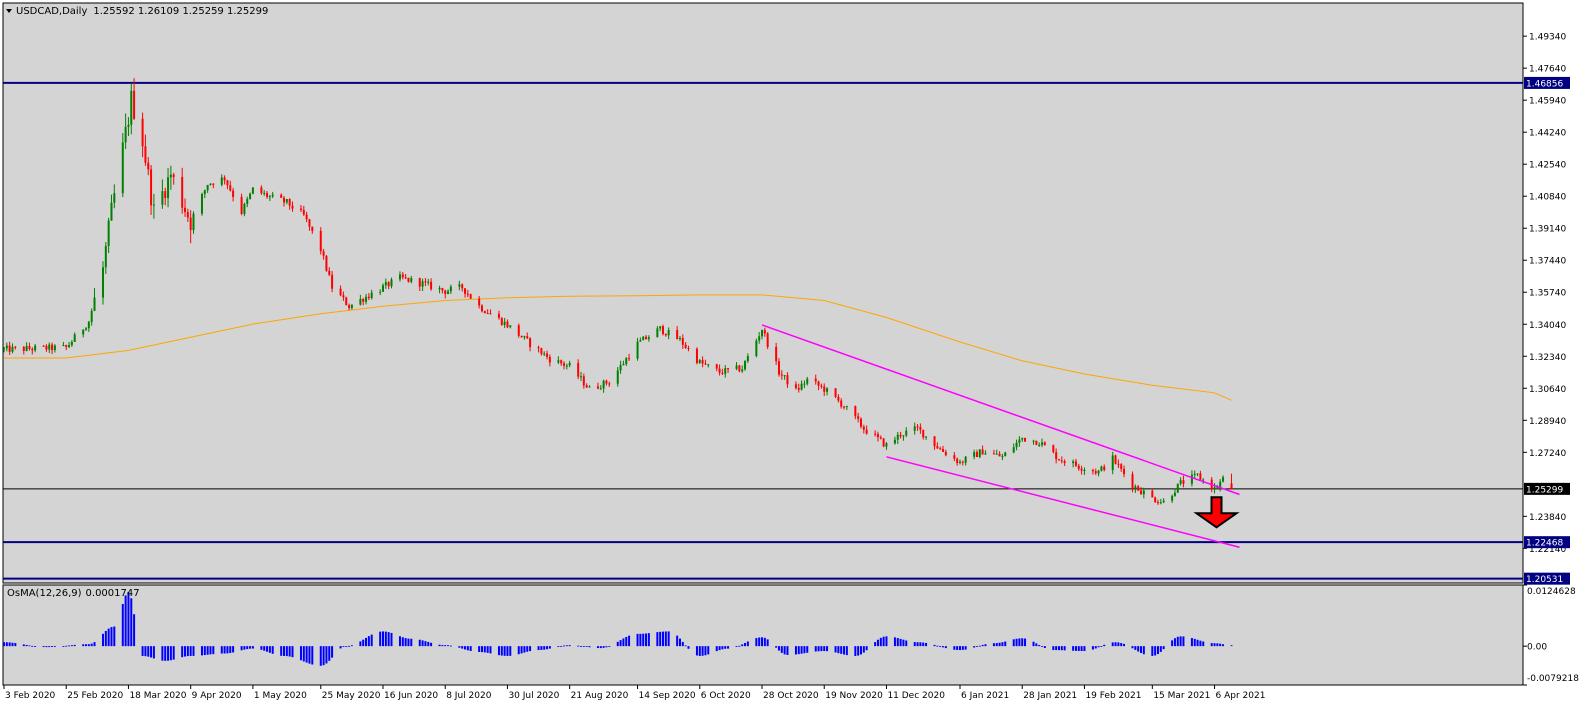 Image resolution: width=1596 pixels, height=720 pixels. I want to click on y-tick-label: 1.45940, so click(1547, 102).